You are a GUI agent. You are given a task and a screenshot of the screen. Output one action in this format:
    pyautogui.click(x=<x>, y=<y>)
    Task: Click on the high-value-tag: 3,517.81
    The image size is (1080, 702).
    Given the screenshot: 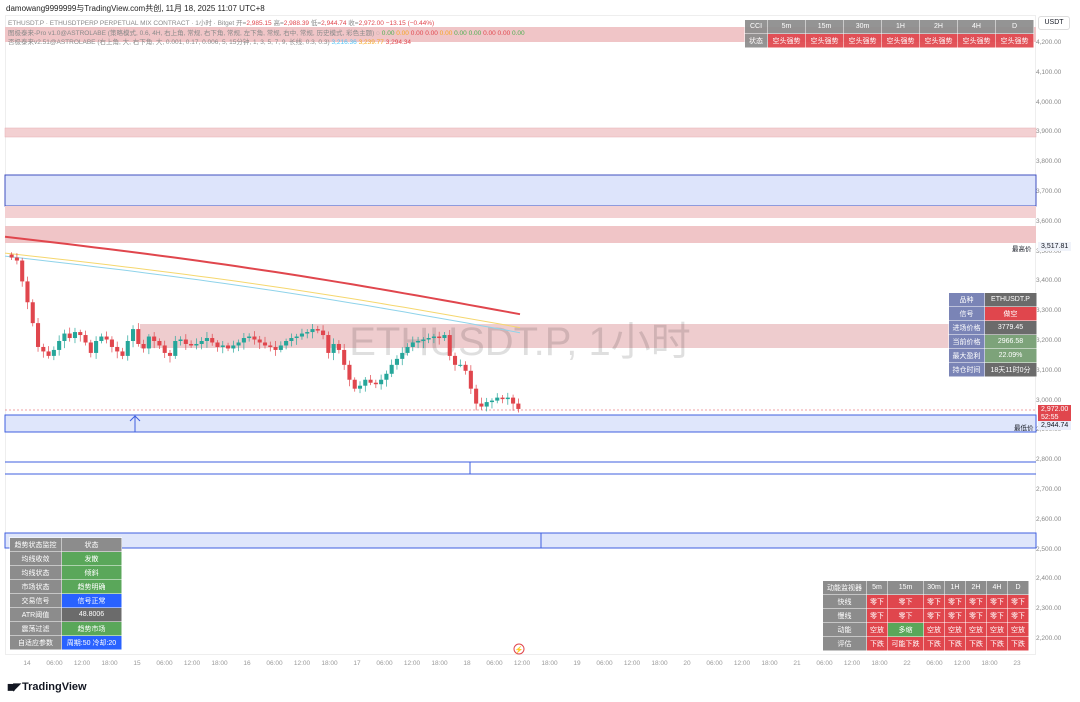 What is the action you would take?
    pyautogui.click(x=1055, y=246)
    